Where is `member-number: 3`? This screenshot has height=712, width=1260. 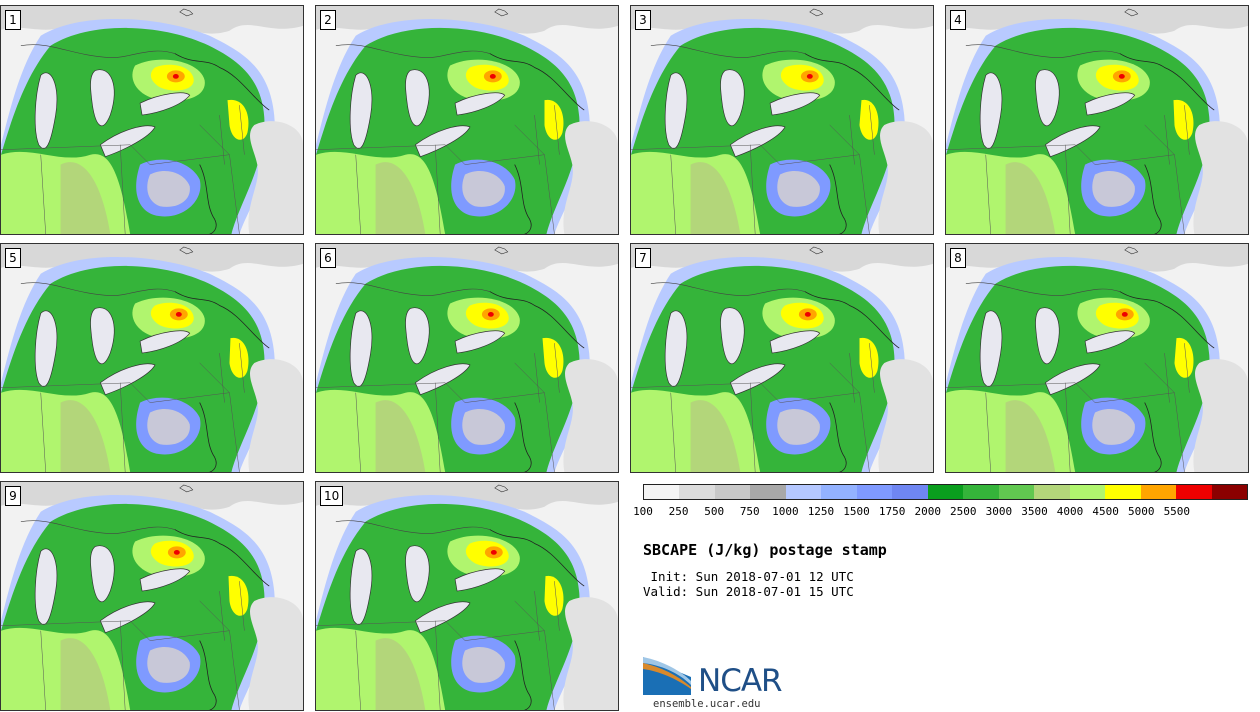
member-number: 3 is located at coordinates (643, 20).